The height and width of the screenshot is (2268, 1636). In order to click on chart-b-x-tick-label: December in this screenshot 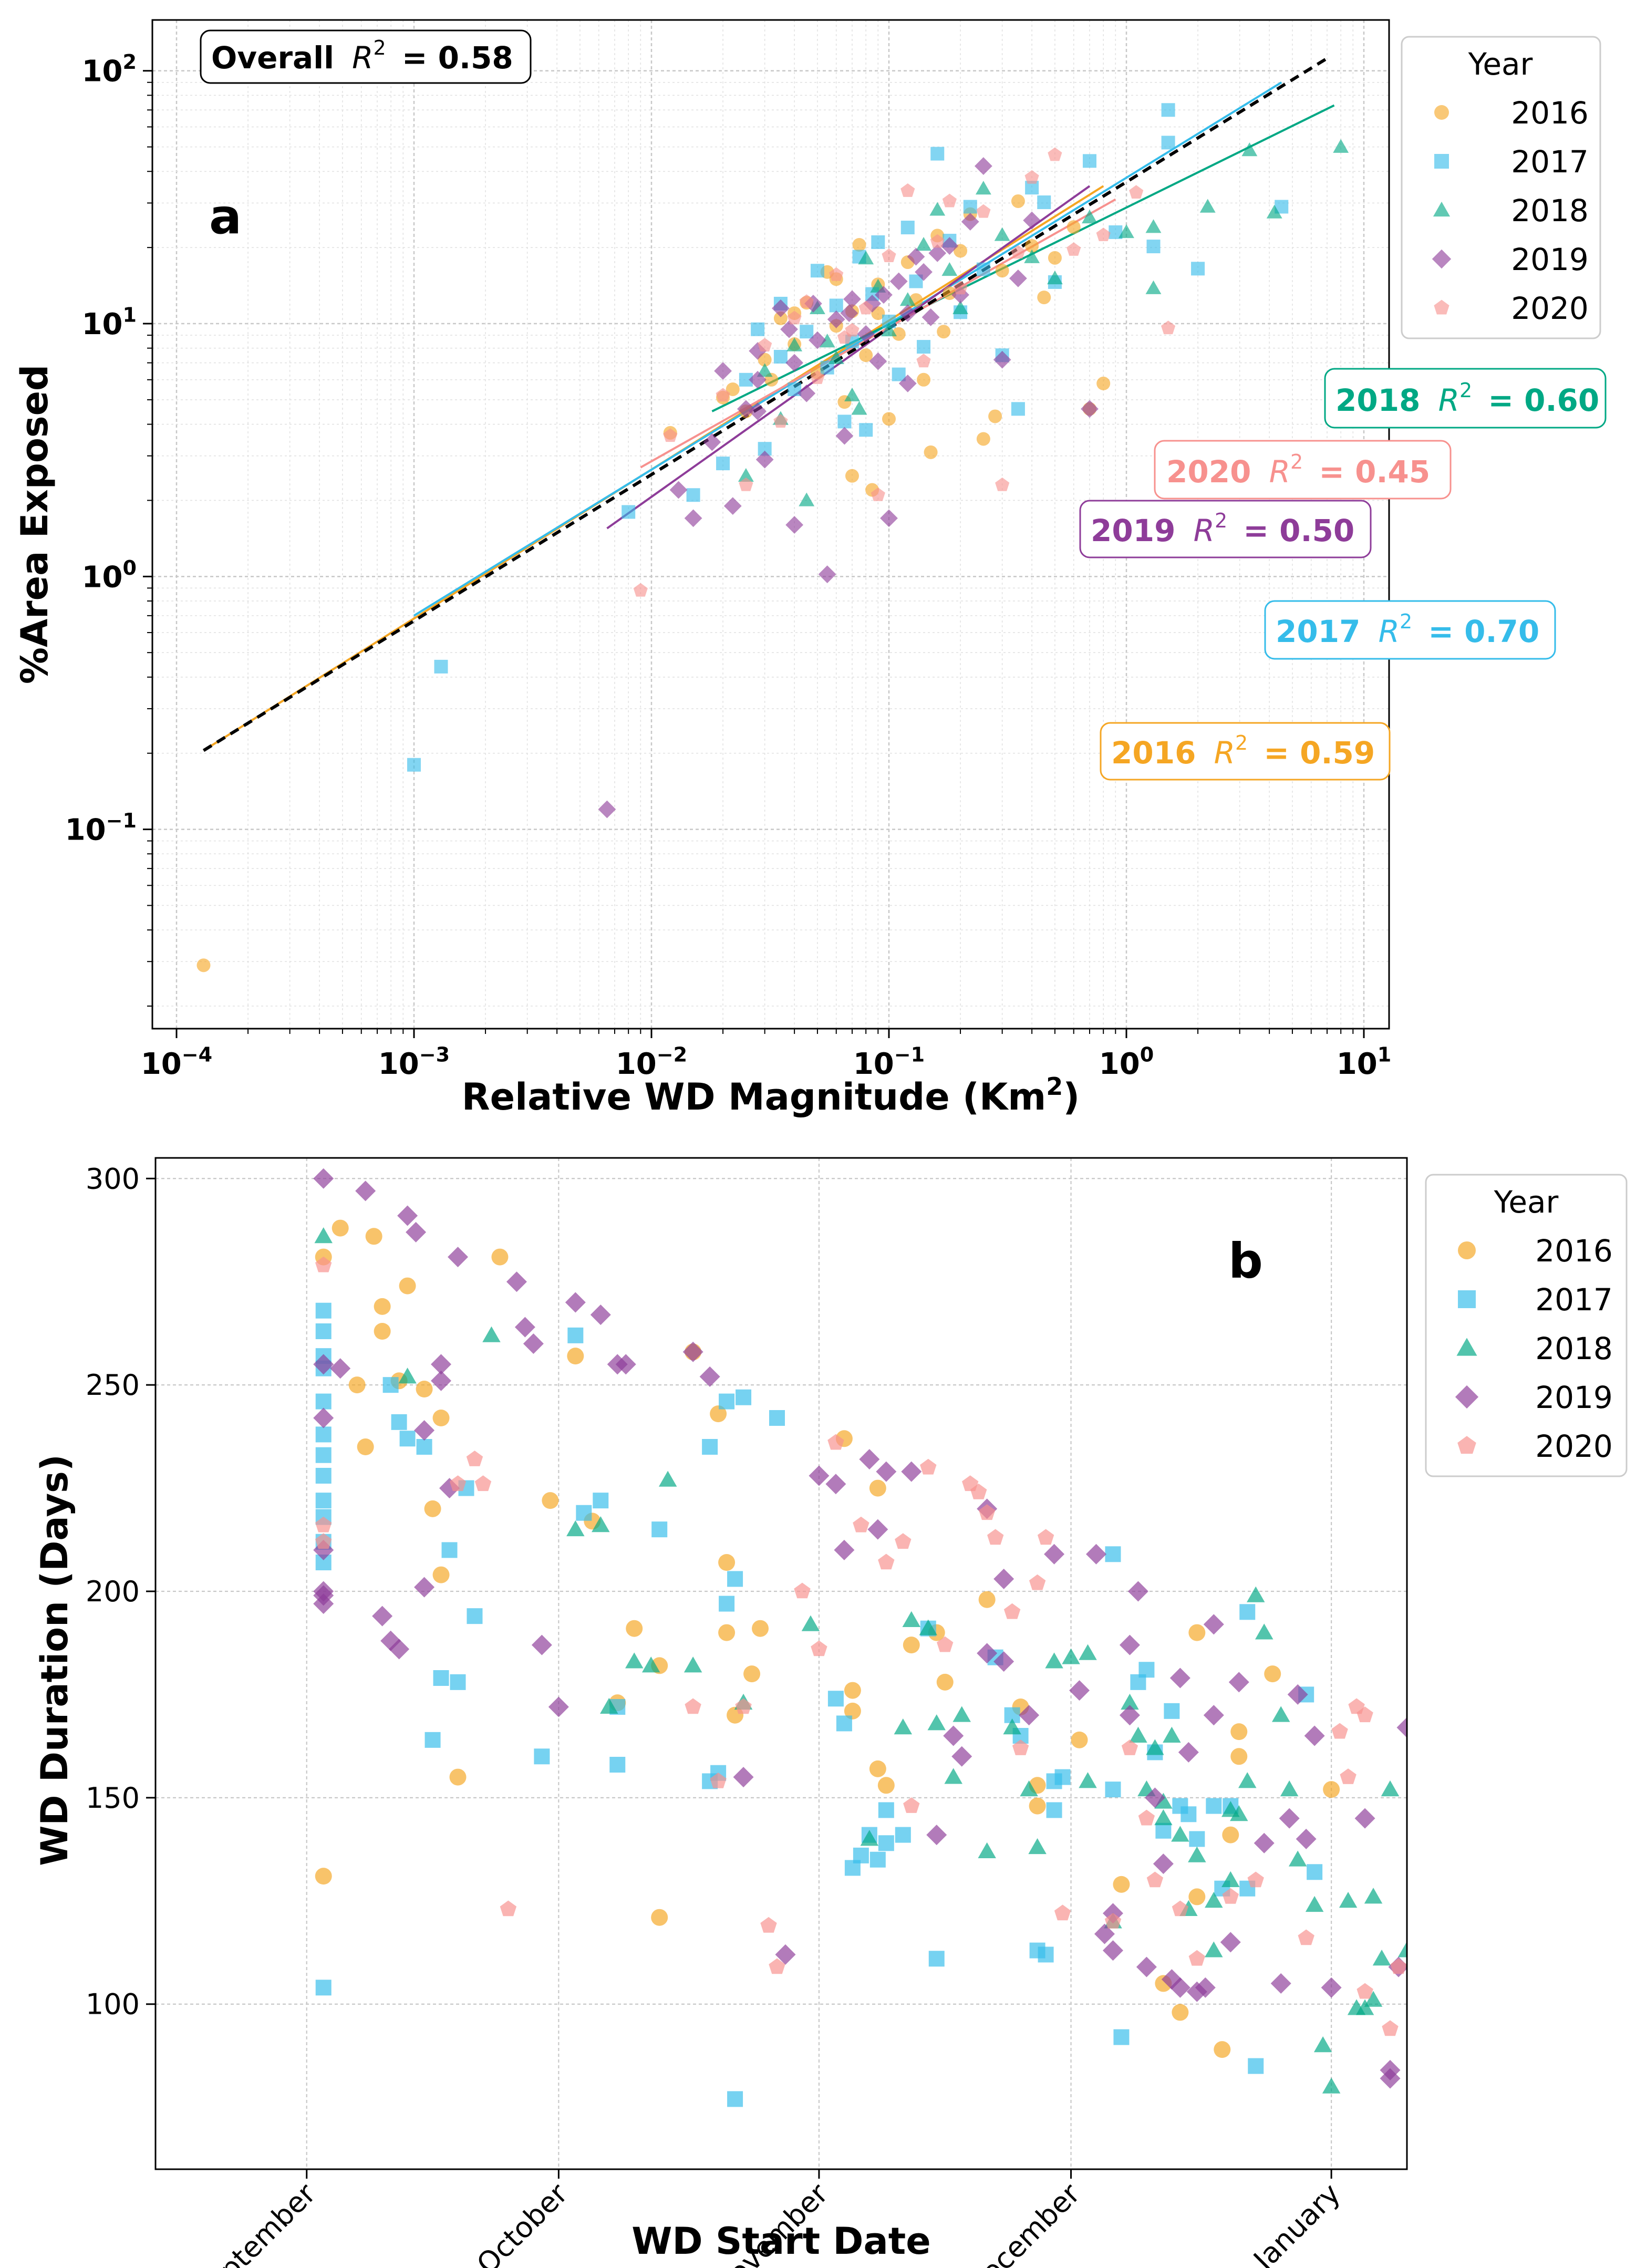, I will do `click(1023, 2222)`.